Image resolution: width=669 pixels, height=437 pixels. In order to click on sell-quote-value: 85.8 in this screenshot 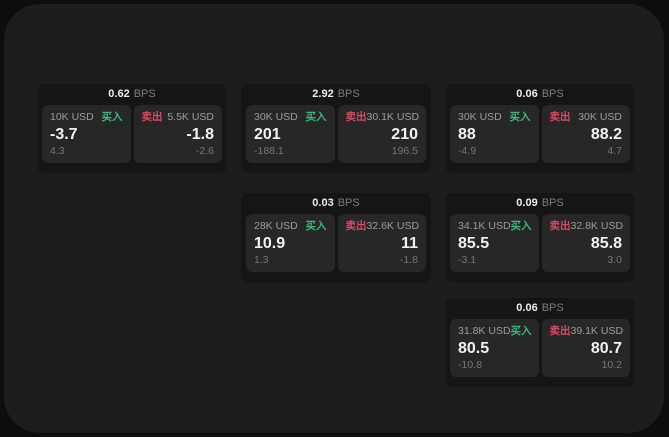, I will do `click(606, 243)`.